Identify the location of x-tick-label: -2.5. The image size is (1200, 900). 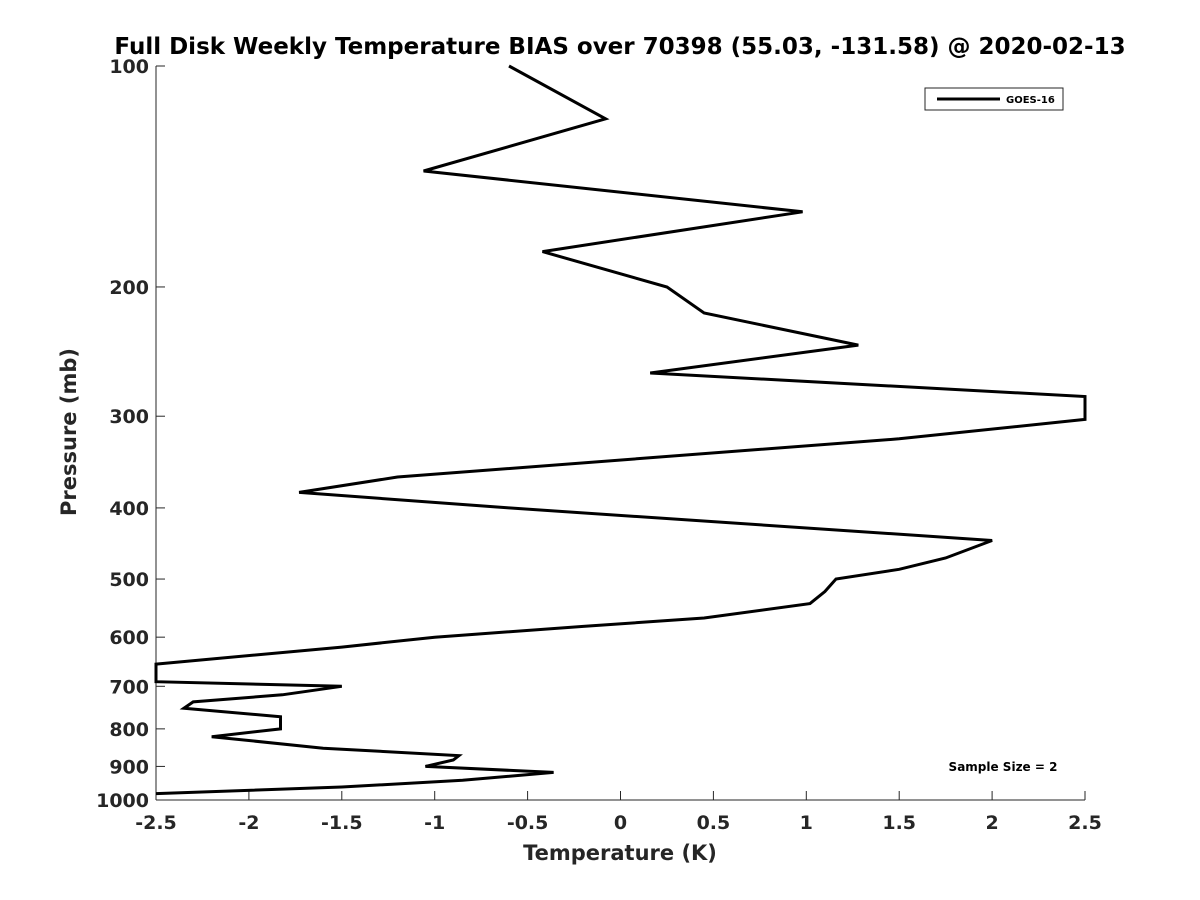
(156, 823).